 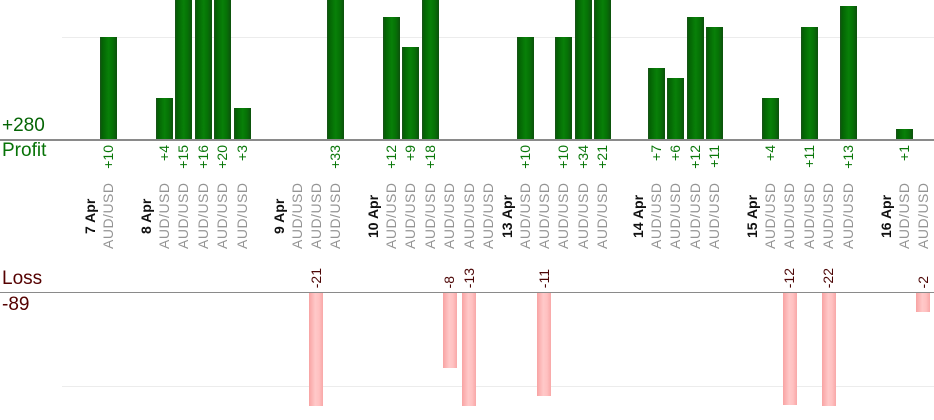 I want to click on profit-value-label: +33, so click(x=335, y=157).